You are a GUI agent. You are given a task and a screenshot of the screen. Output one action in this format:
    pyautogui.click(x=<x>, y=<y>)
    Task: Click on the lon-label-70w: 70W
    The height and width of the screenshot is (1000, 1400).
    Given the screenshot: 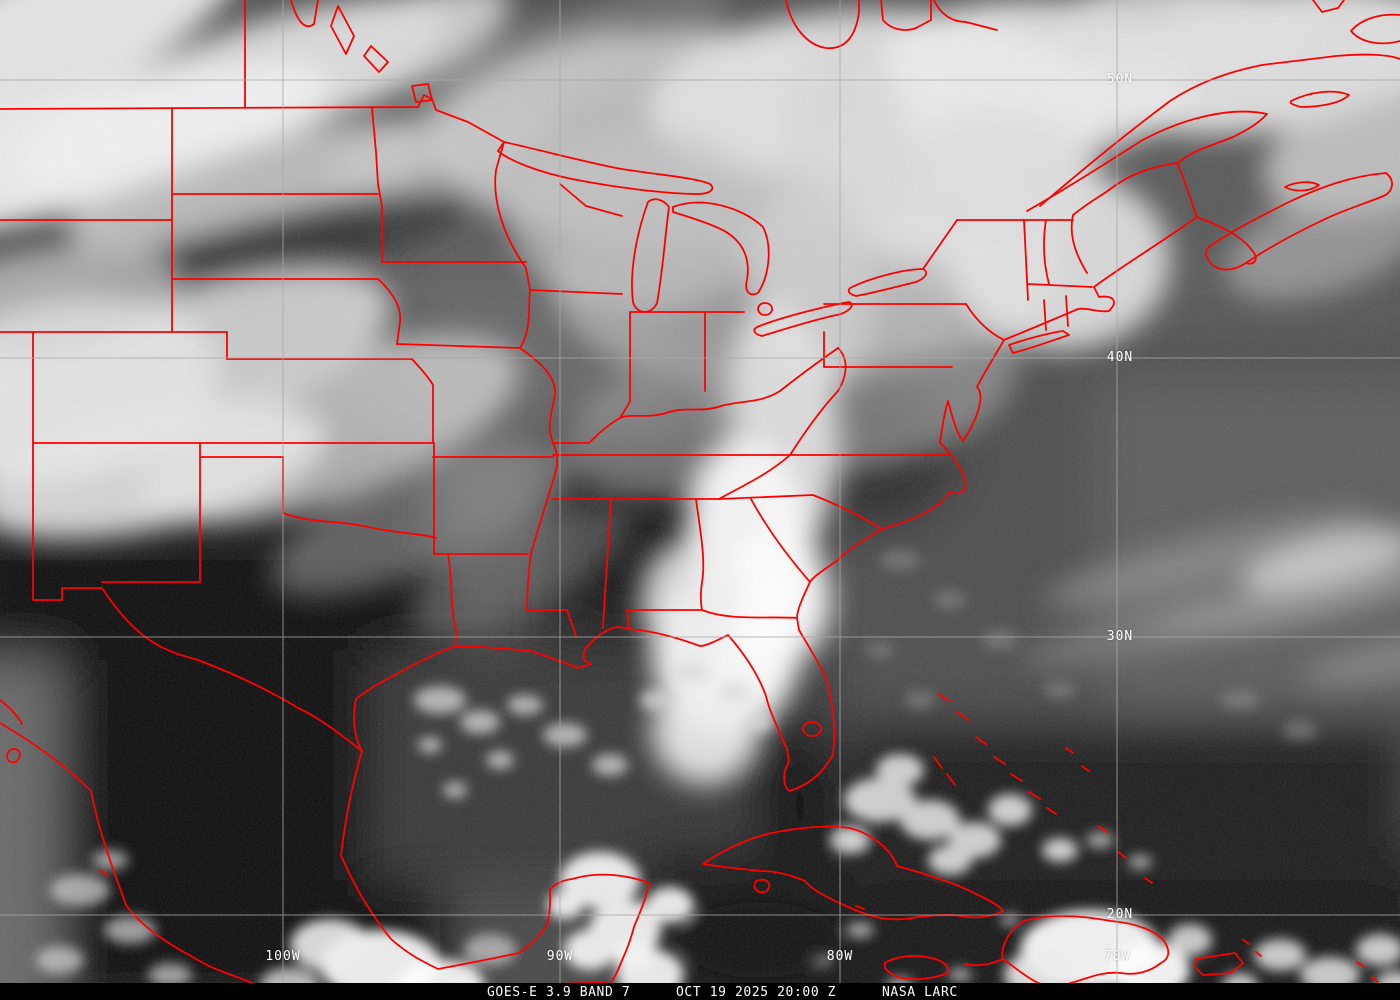 What is the action you would take?
    pyautogui.click(x=1117, y=956)
    